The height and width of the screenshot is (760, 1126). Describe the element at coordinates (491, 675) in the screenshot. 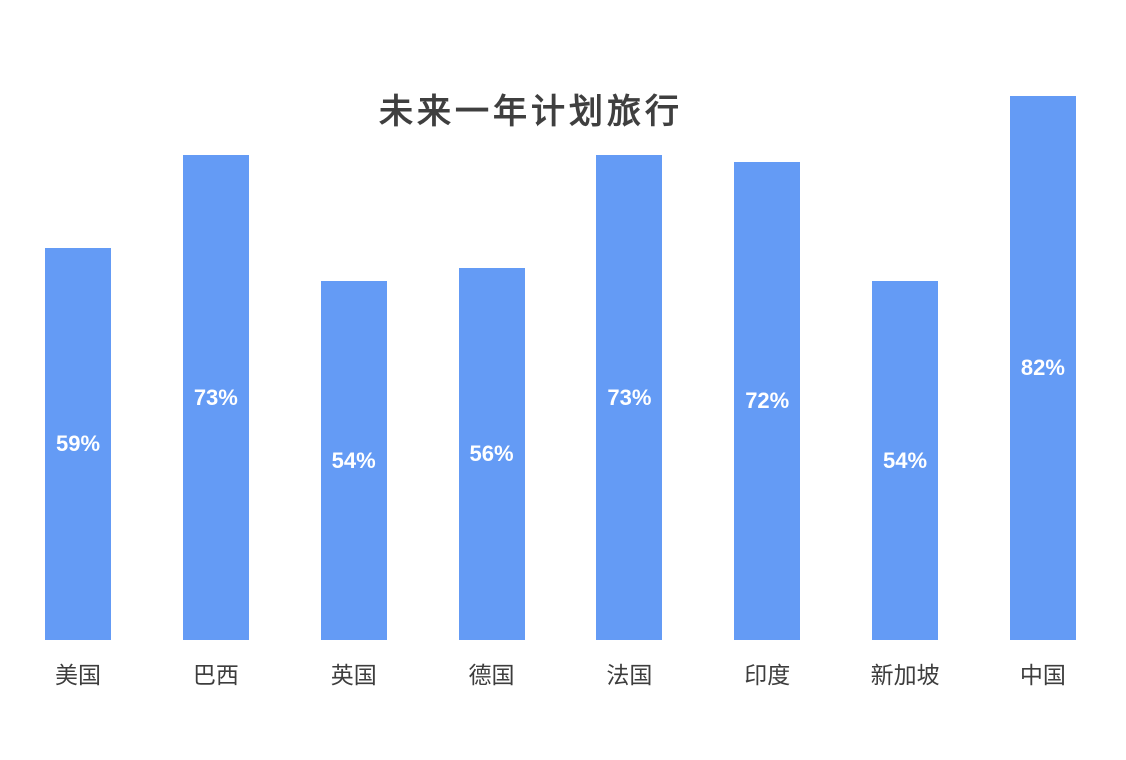

I see `category-label-germany: 德国` at that location.